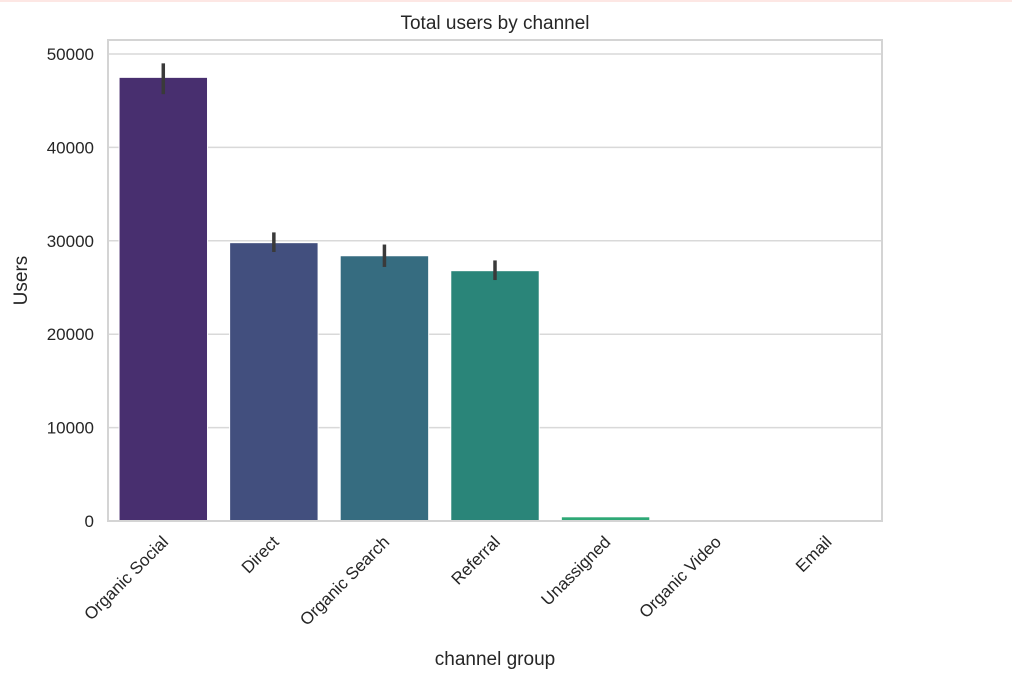 This screenshot has height=676, width=1012. What do you see at coordinates (813, 553) in the screenshot?
I see `x-tick-label: Email` at bounding box center [813, 553].